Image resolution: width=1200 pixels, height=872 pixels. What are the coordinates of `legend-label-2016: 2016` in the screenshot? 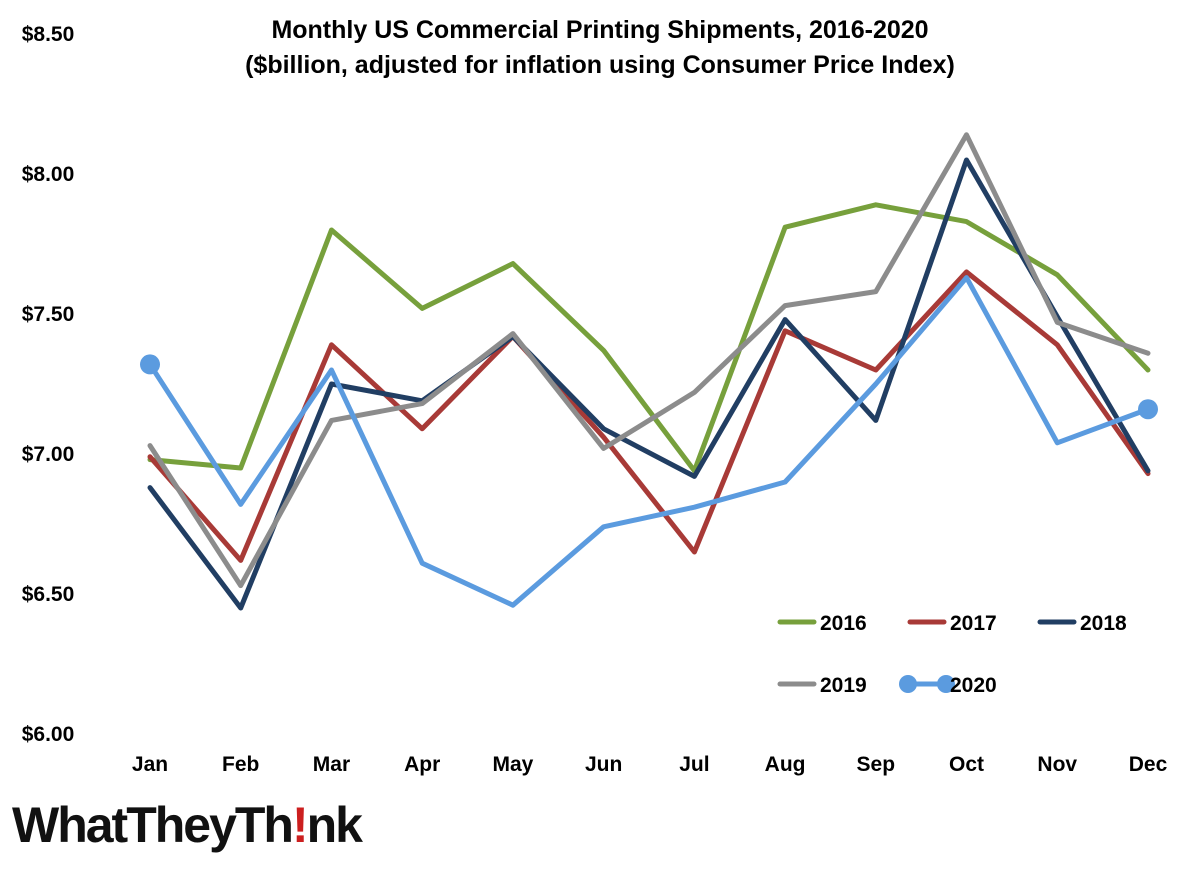 It's located at (843, 623).